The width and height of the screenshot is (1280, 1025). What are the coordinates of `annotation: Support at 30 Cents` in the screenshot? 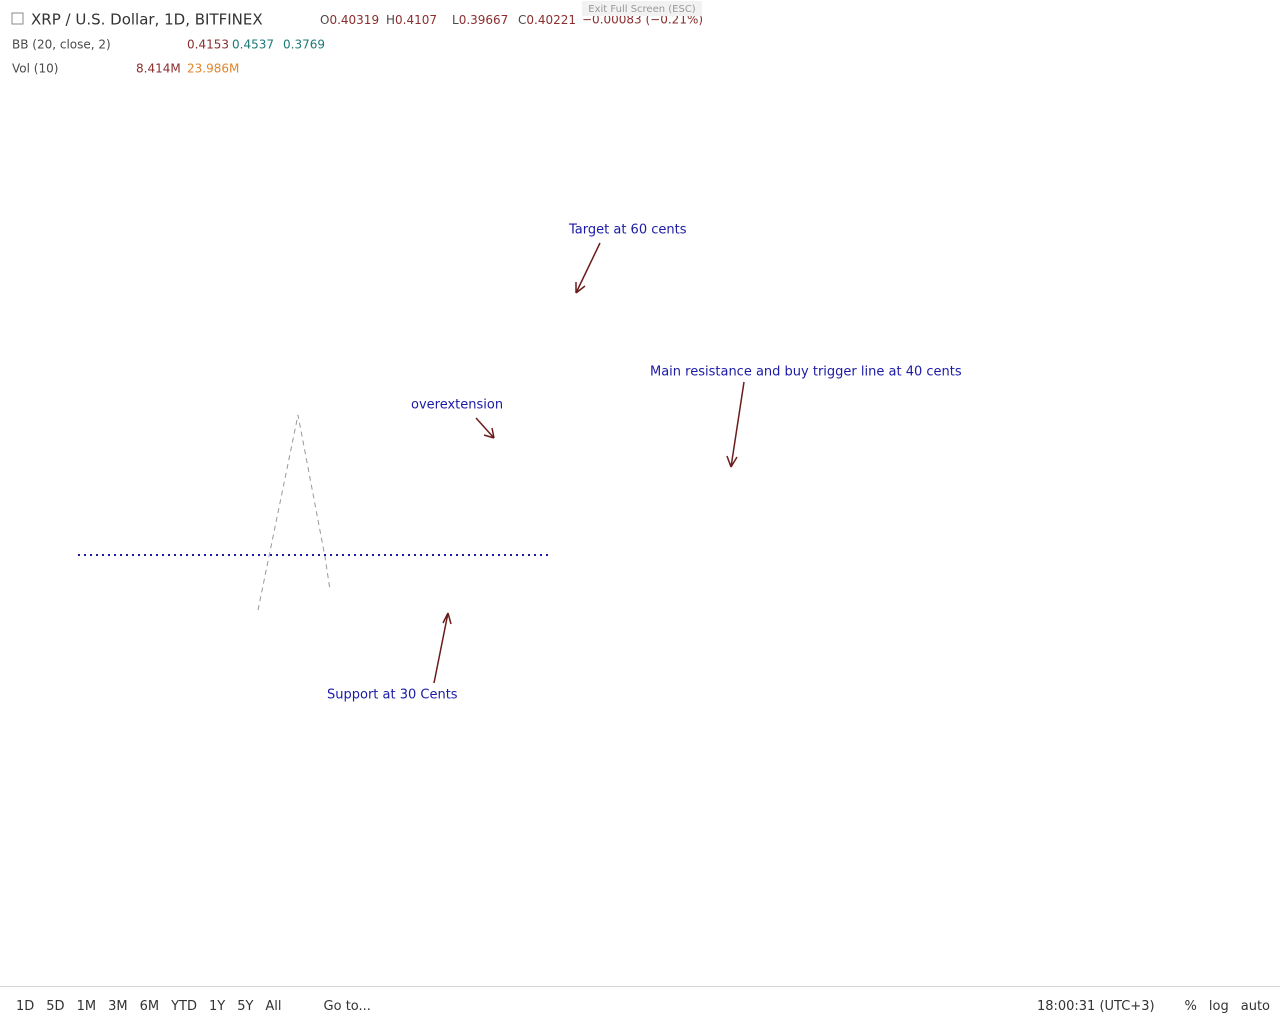 It's located at (392, 695).